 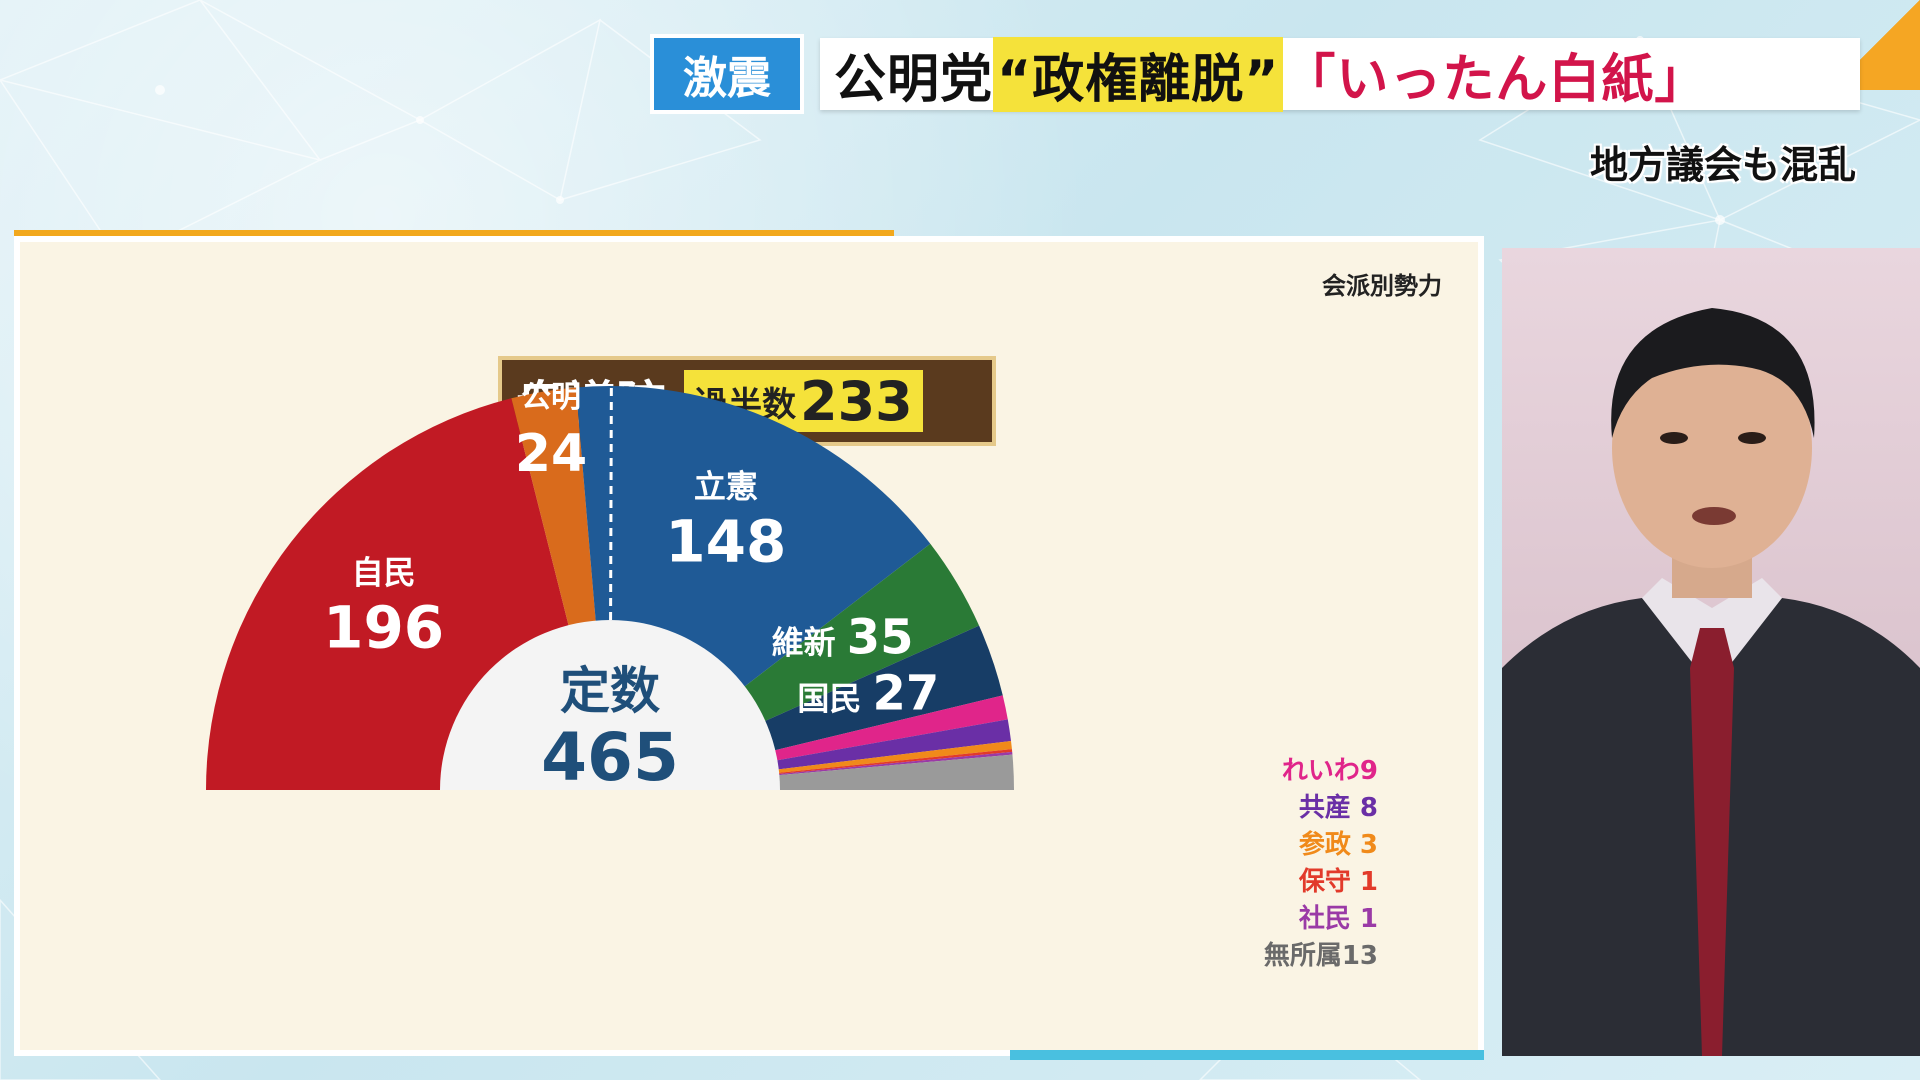 I want to click on minor-label-8: 保守 1, so click(x=1338, y=882).